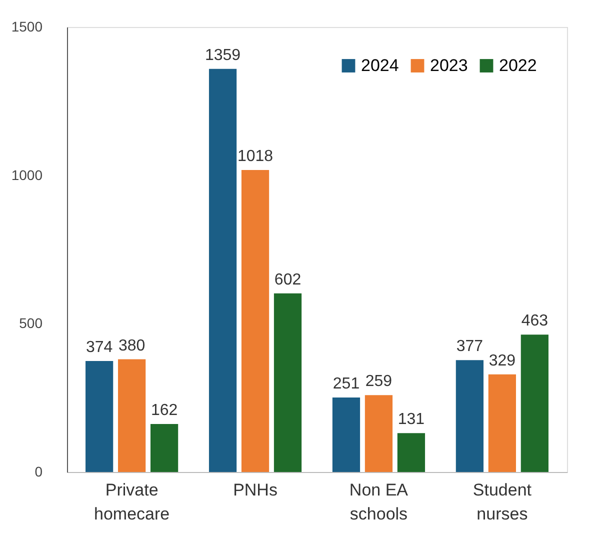 The height and width of the screenshot is (544, 595). Describe the element at coordinates (38, 472) in the screenshot. I see `y-tick-label: 0` at that location.